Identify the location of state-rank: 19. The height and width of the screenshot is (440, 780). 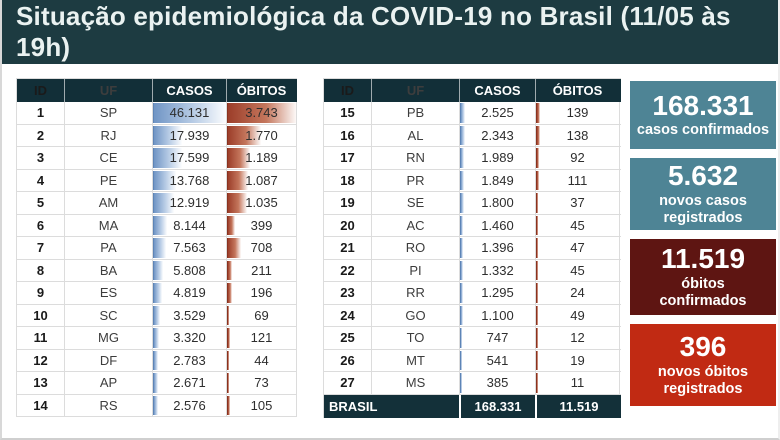
(348, 203).